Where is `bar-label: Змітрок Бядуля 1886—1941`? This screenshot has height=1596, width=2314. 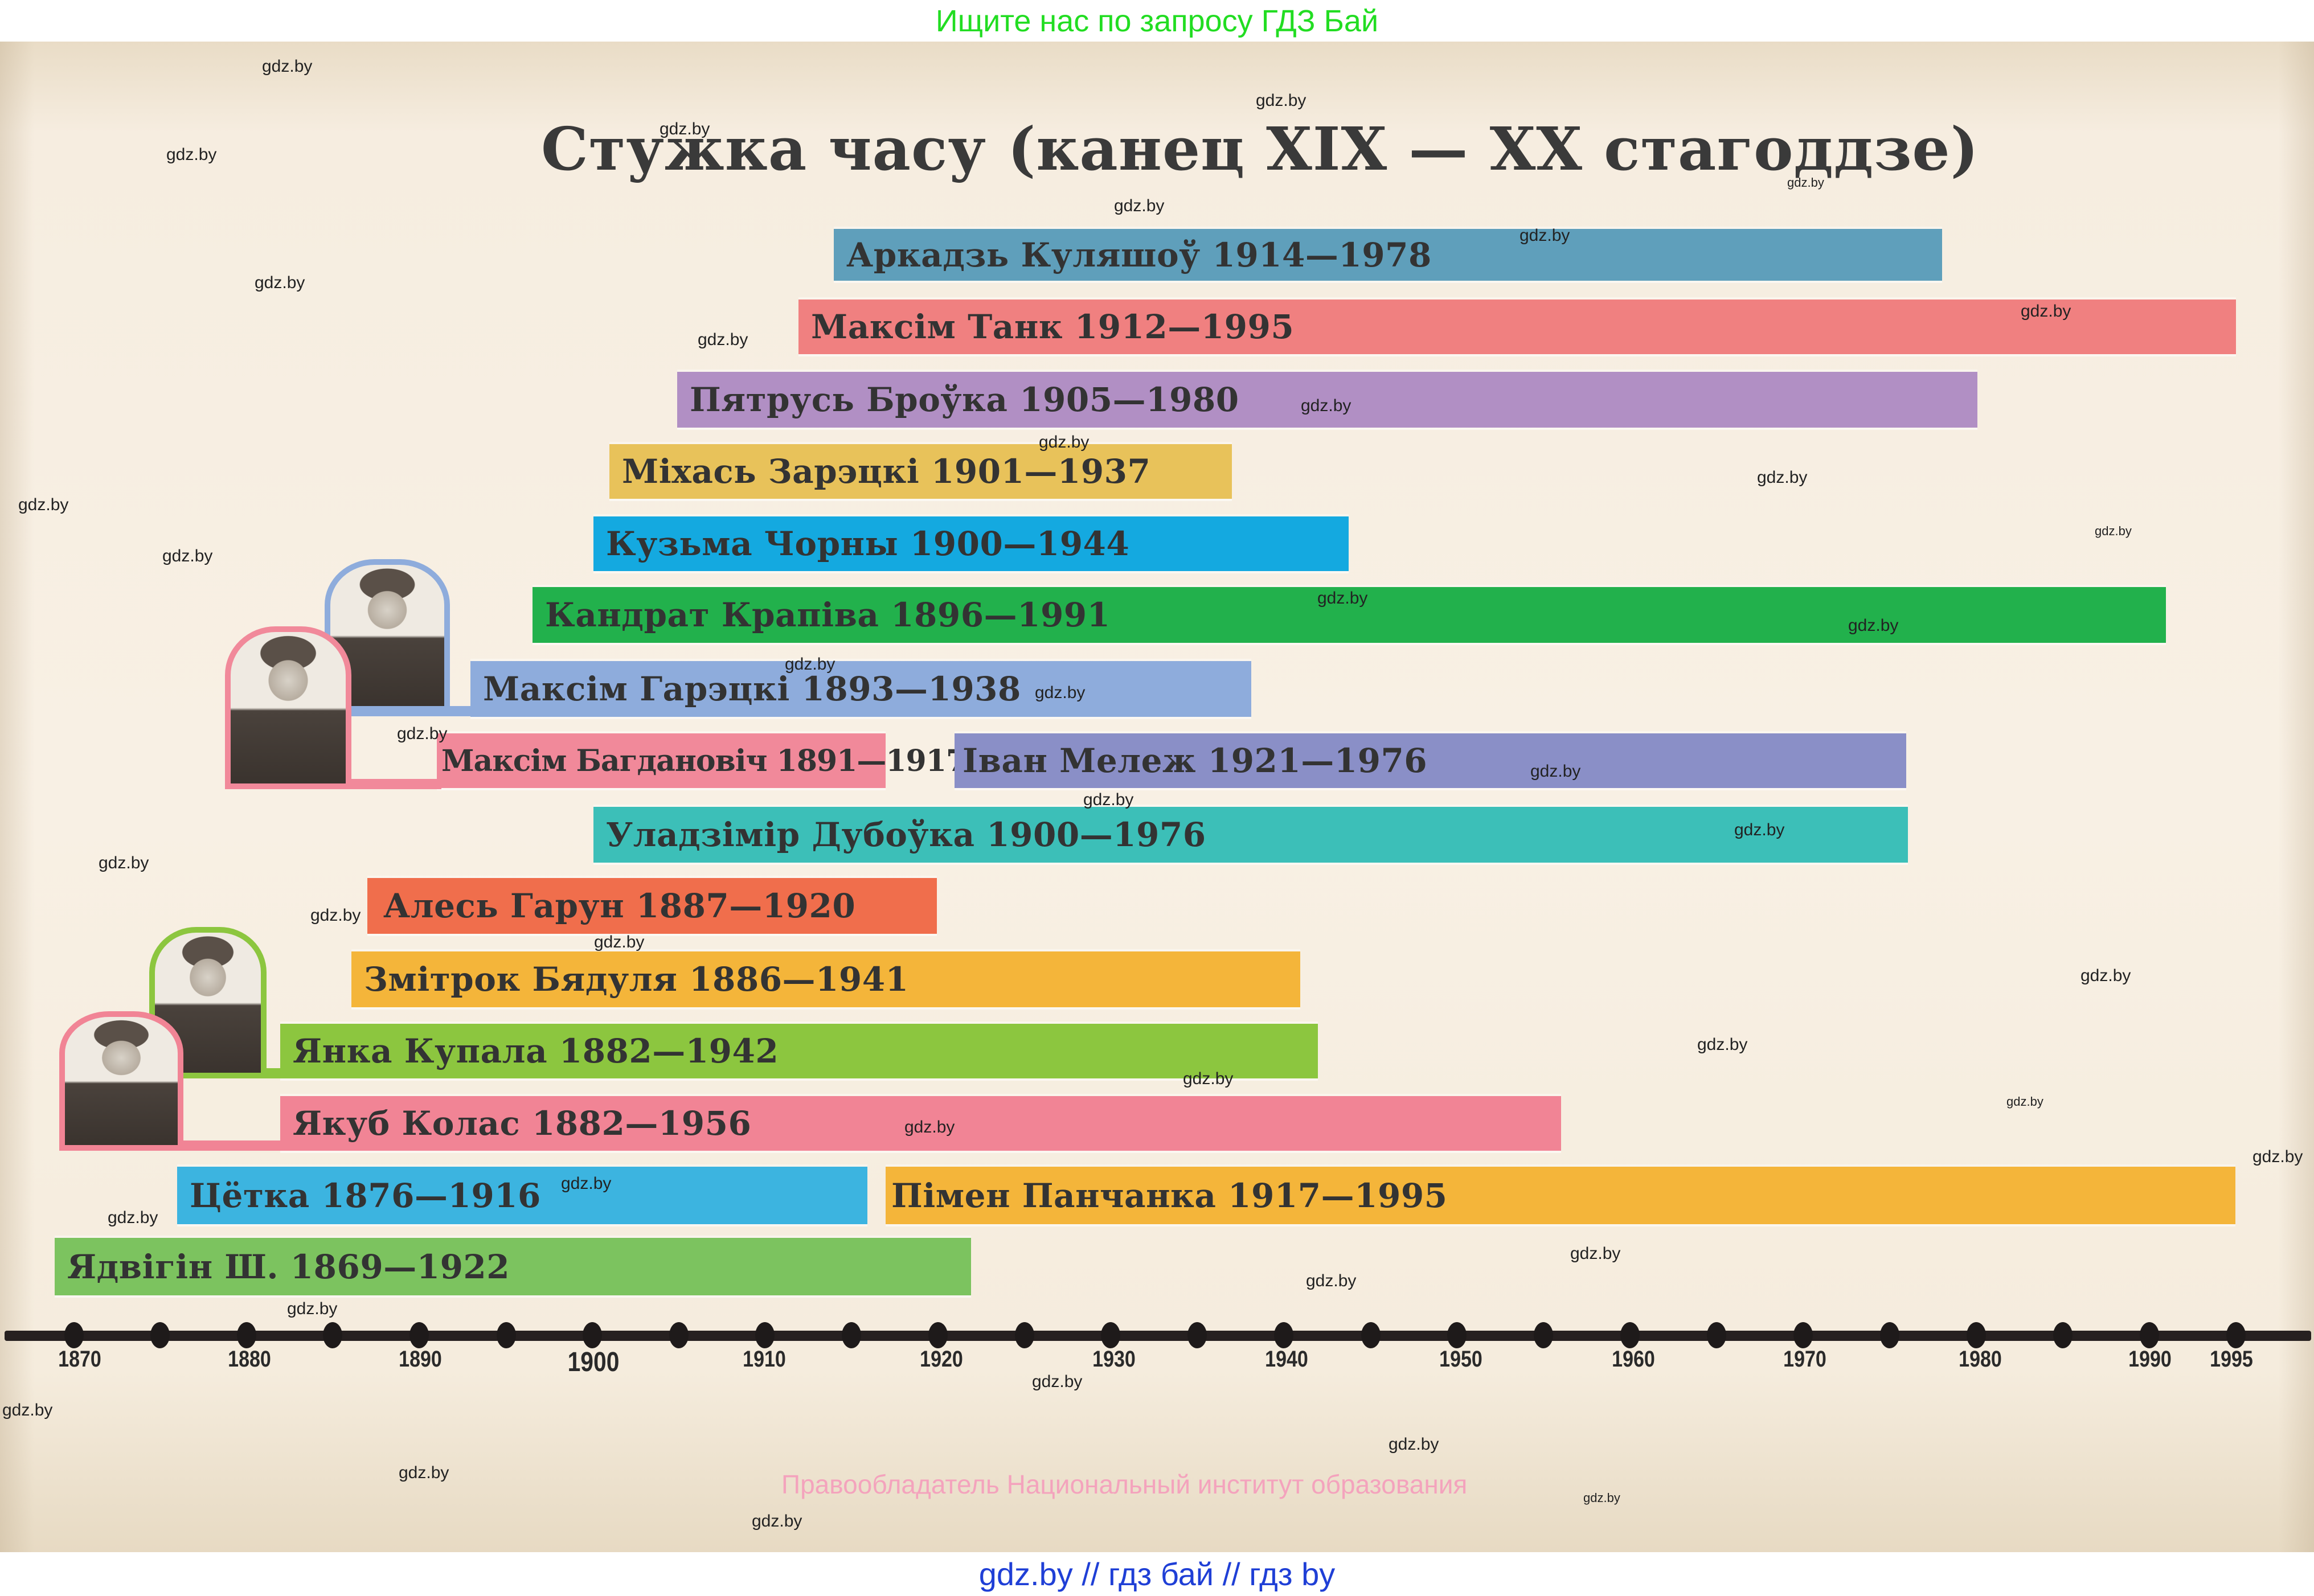
bar-label: Змітрок Бядуля 1886—1941 is located at coordinates (636, 980).